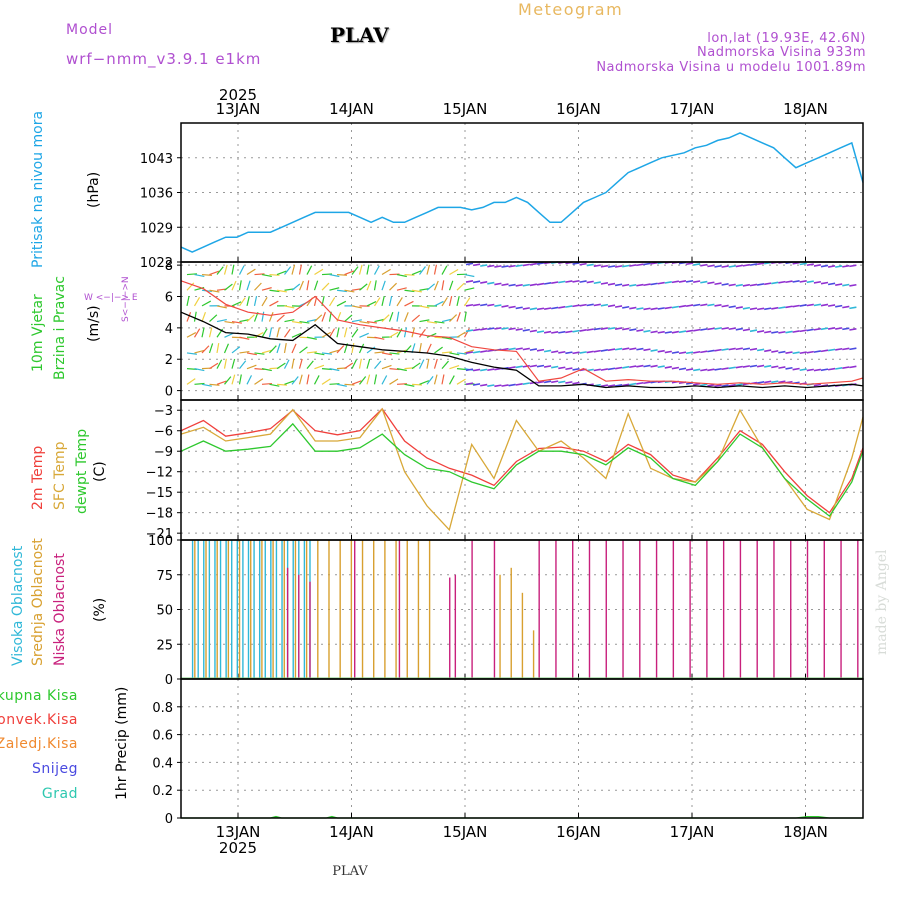  I want to click on top-date-label-15JAN: 15JAN, so click(465, 109).